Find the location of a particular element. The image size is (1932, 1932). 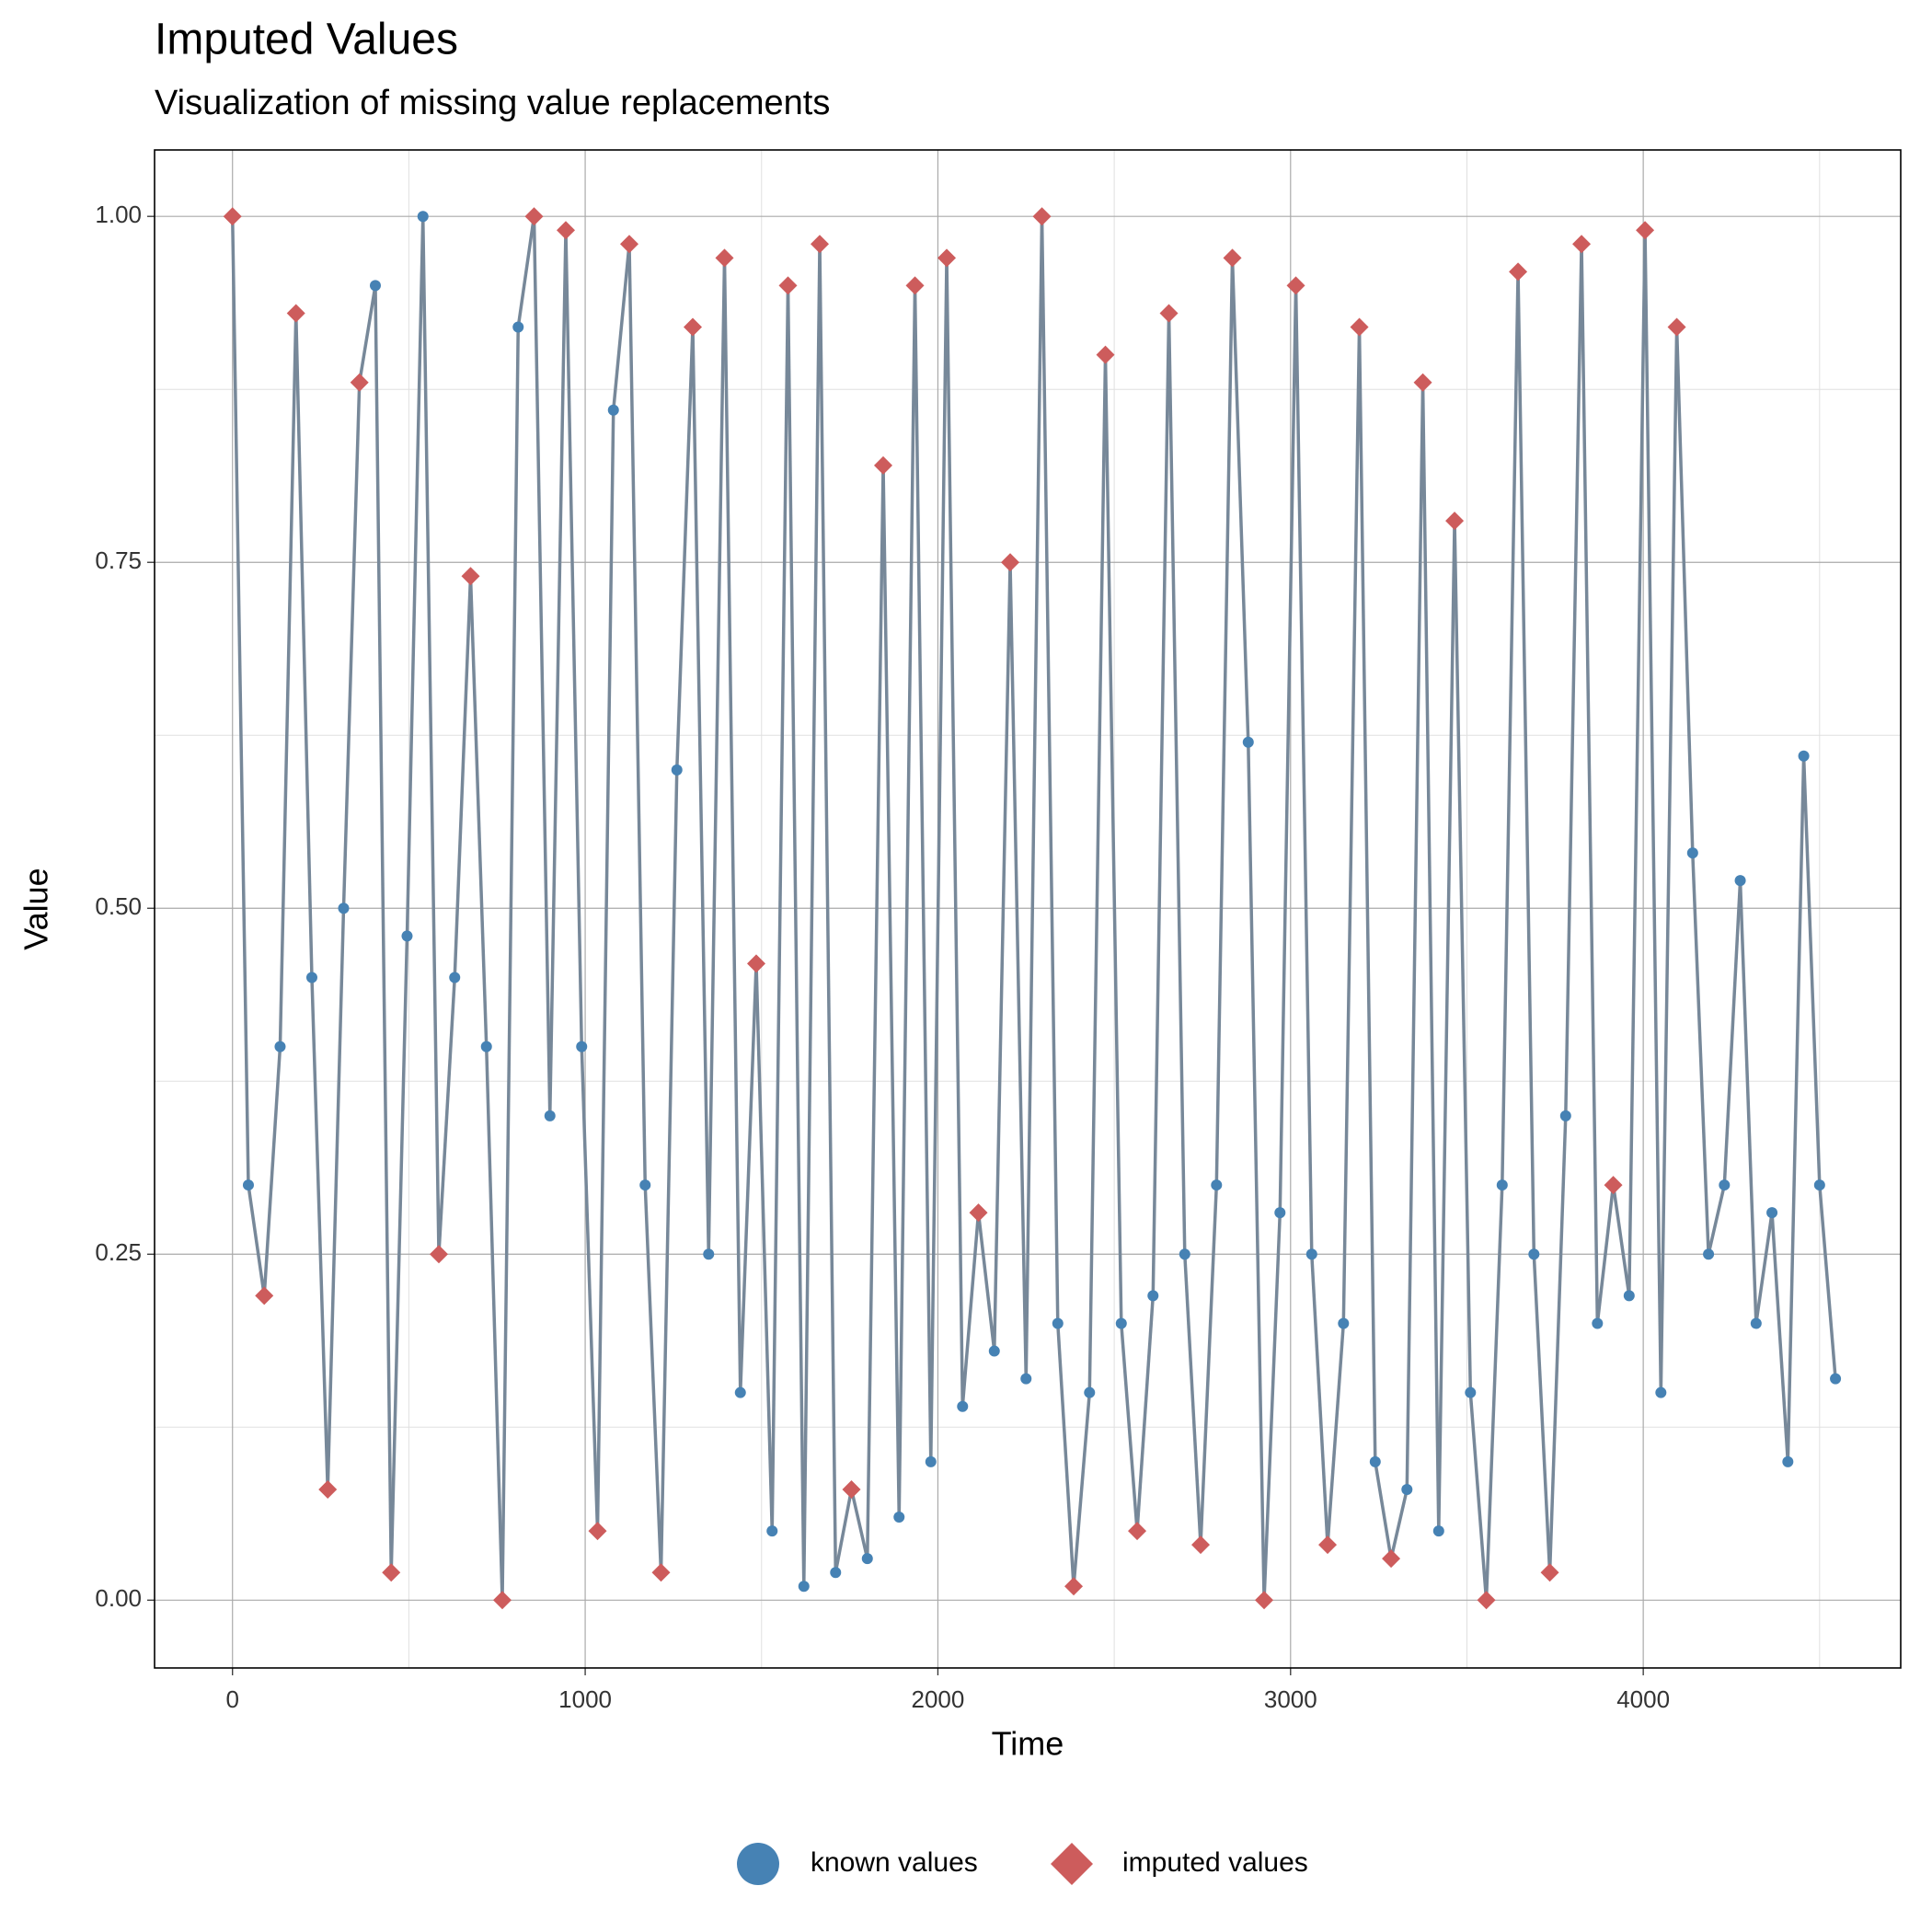

legend-label: known values is located at coordinates (894, 1862).